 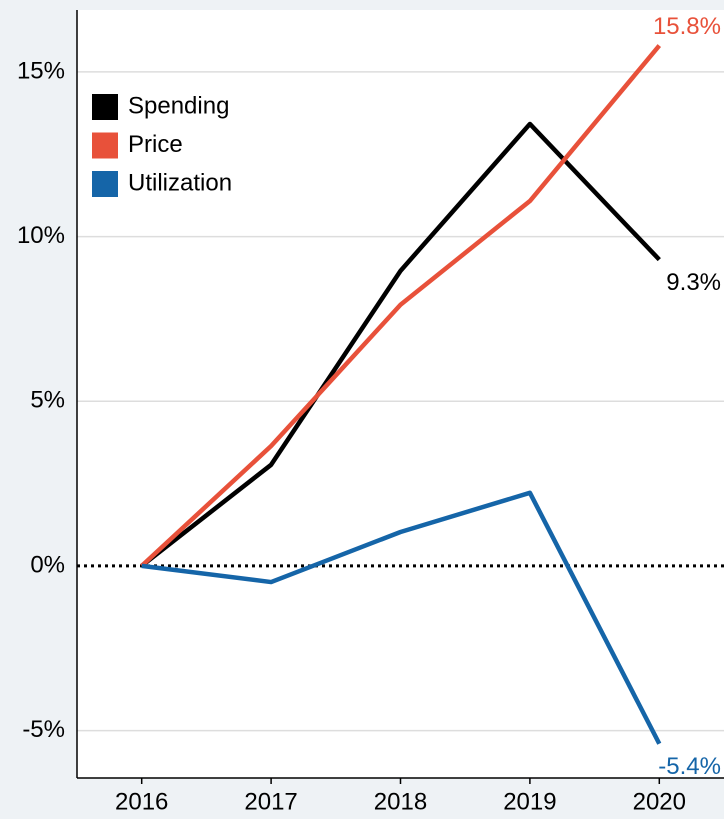 I want to click on y-tick-label: 5%, so click(x=47, y=400).